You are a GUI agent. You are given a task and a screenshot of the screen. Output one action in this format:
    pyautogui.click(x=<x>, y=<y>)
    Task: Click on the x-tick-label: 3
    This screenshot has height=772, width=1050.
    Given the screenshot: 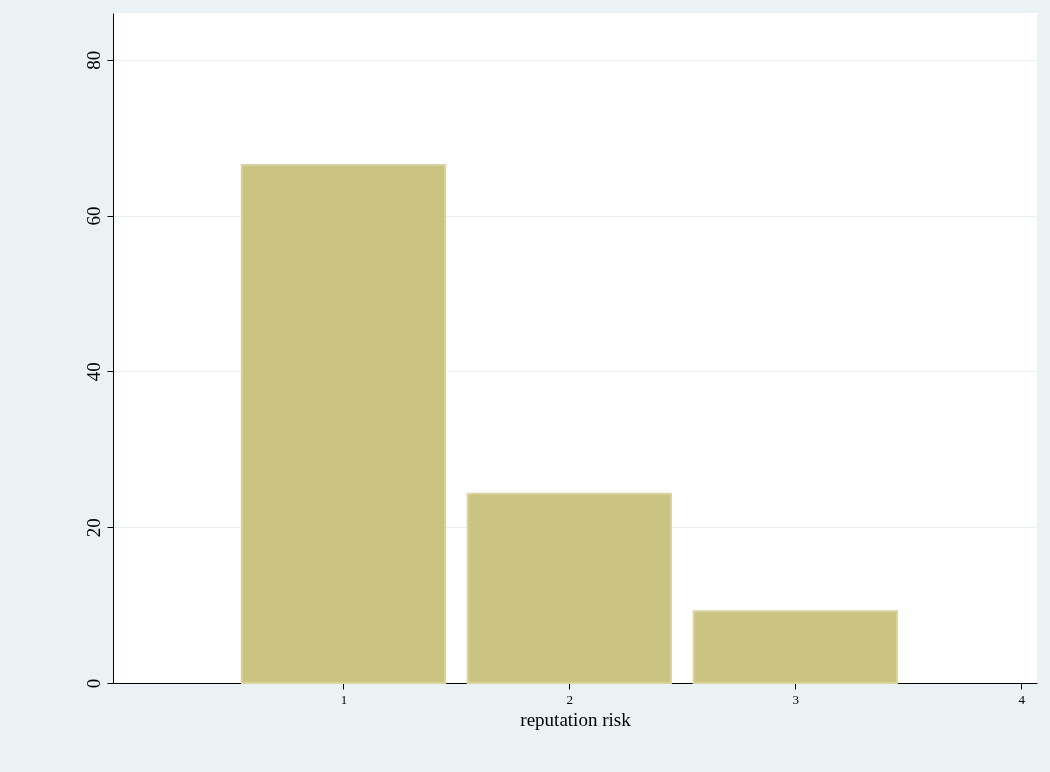 What is the action you would take?
    pyautogui.click(x=796, y=699)
    